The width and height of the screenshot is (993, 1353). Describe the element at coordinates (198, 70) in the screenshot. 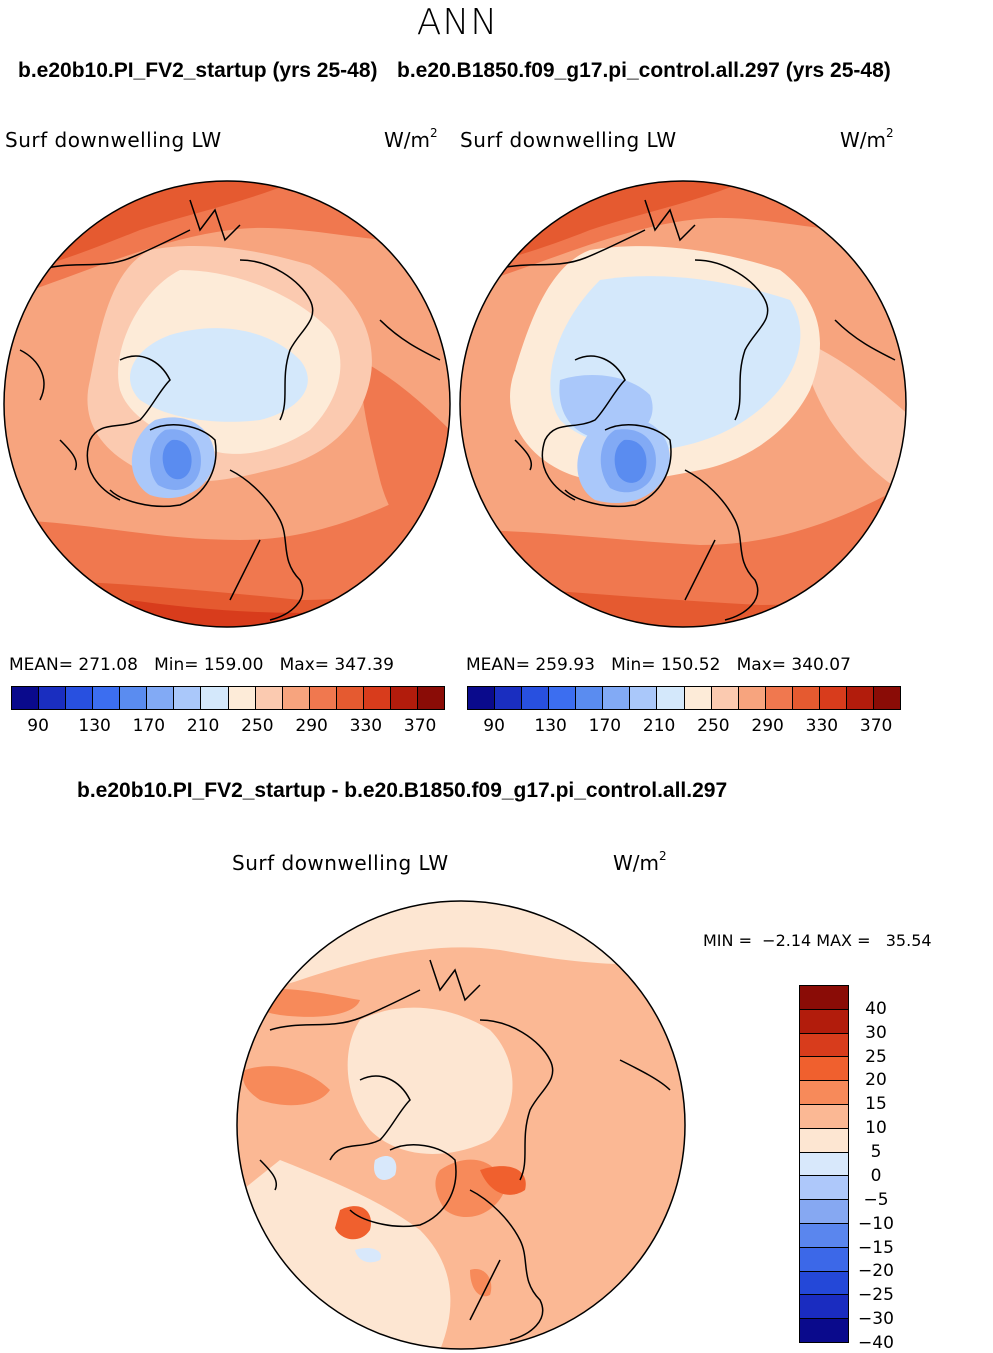

I see `left-case-title: b.e20b10.PI_FV2_startup (yrs 25-48)` at that location.